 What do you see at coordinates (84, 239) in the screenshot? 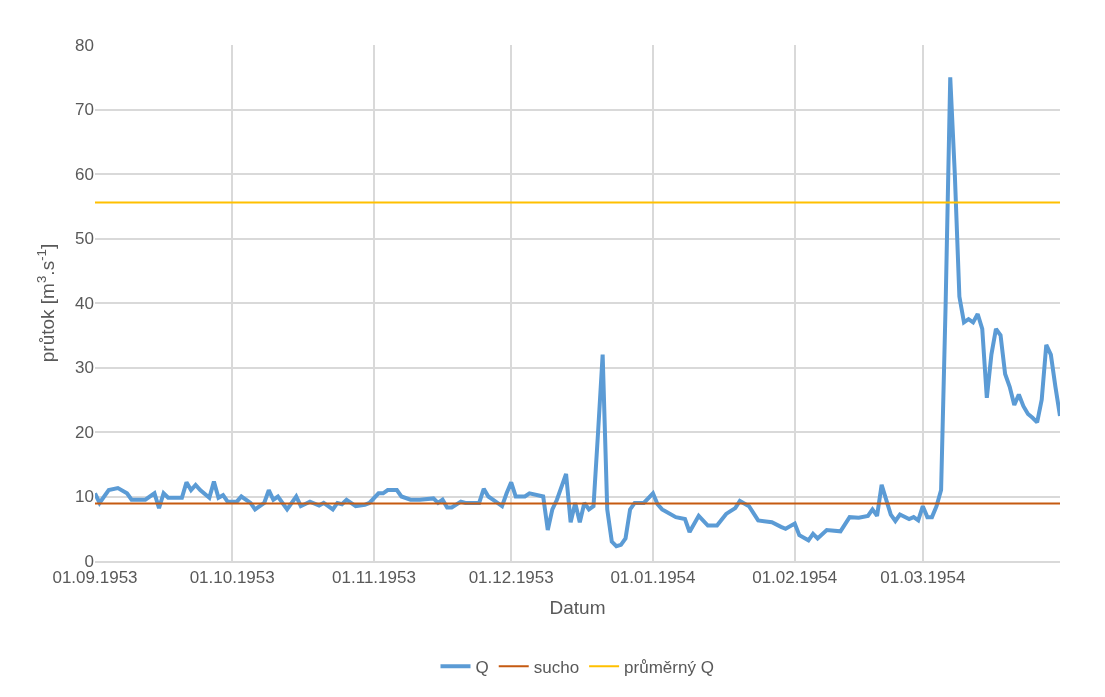
I see `y-tick-label: 50` at bounding box center [84, 239].